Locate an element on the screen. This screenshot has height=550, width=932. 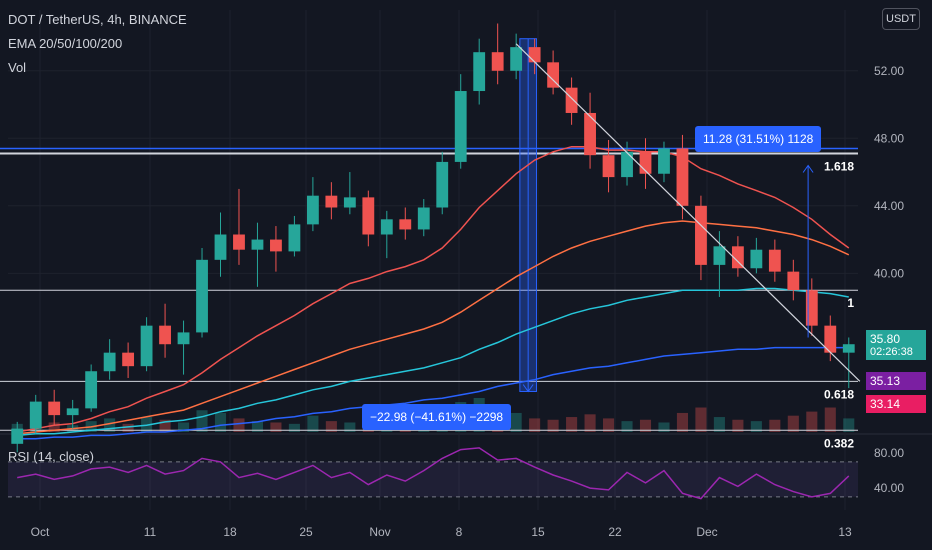
ema-price-tag-a: 35.13 is located at coordinates (896, 381).